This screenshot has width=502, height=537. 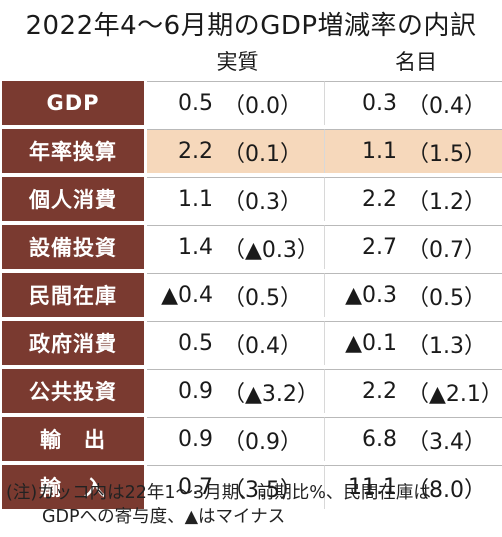 I want to click on nominal-value: 0.3, so click(x=379, y=103).